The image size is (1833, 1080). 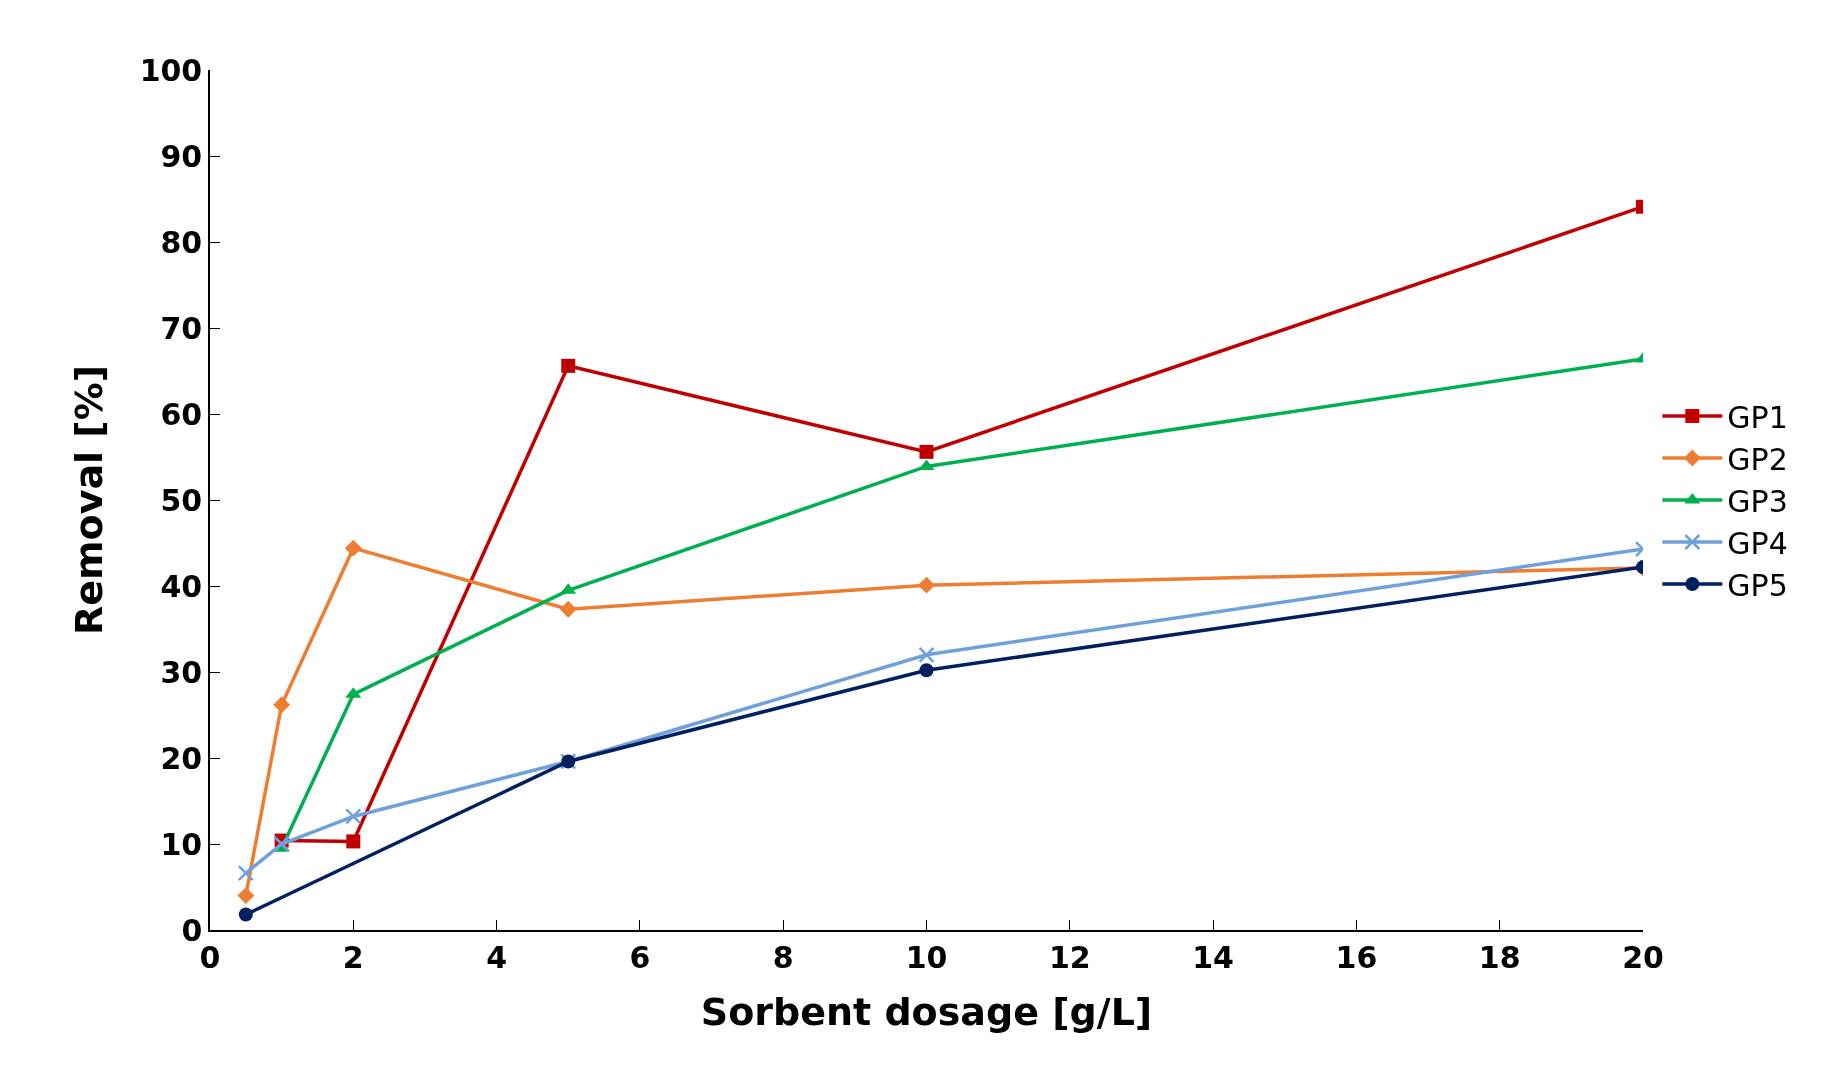 What do you see at coordinates (1213, 957) in the screenshot?
I see `x-tick-label: 14` at bounding box center [1213, 957].